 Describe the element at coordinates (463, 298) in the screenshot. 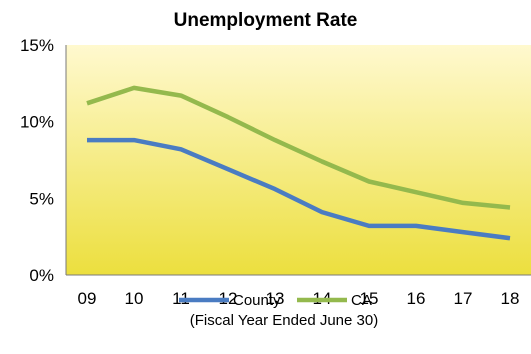

I see `x-tick-label: 17` at that location.